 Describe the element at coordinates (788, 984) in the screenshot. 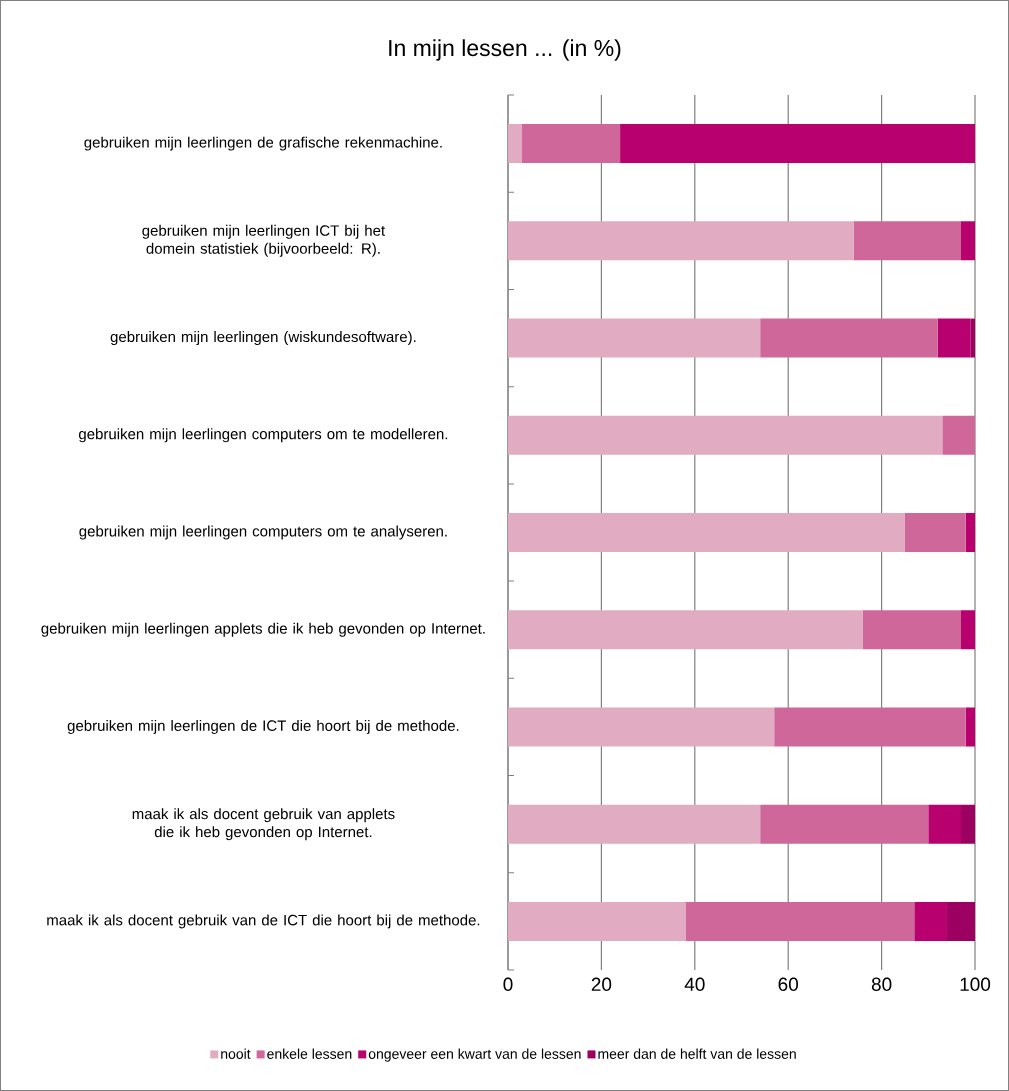

I see `x-tick-label: 60` at that location.